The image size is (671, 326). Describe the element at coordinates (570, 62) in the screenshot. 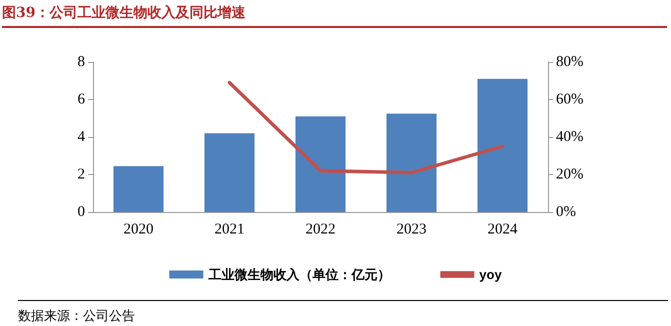

I see `y2-tick-label: 80%` at that location.